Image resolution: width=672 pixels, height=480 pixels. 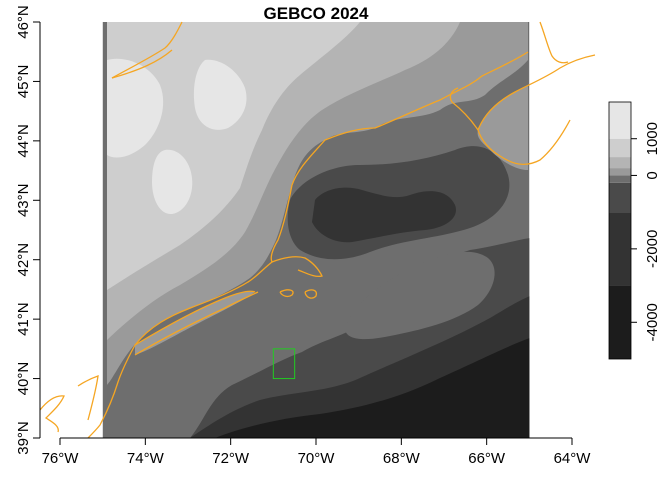 I want to click on colorbar-tick-label: 1000, so click(x=652, y=138).